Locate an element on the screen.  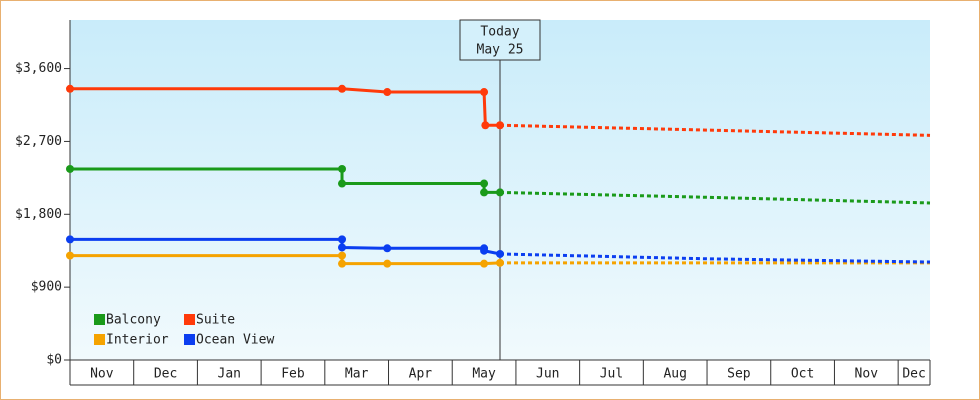
x-tick-label: Jun is located at coordinates (547, 374).